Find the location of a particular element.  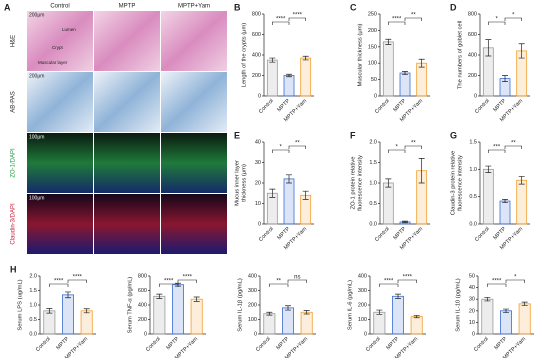

y-axis-label: The numbers of goblet cell is located at coordinates (461, 55).